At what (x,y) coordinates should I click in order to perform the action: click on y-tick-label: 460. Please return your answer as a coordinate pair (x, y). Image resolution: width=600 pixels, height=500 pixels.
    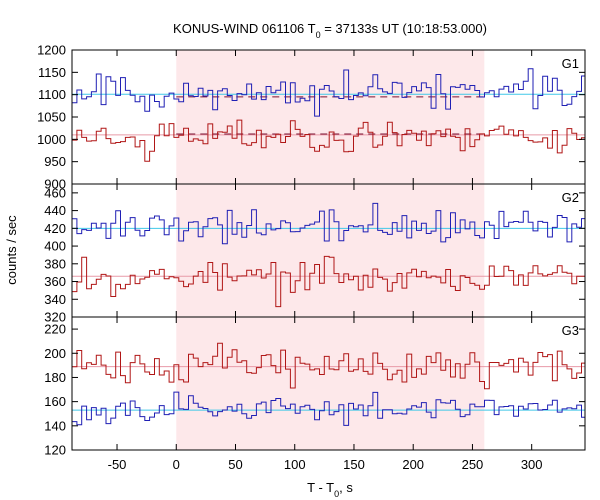
    Looking at the image, I should click on (55, 192).